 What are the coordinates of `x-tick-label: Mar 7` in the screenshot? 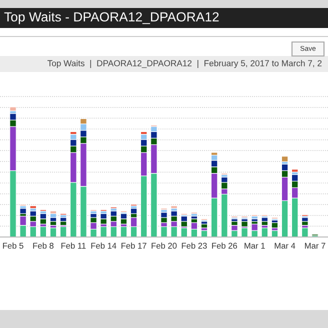 It's located at (315, 245).